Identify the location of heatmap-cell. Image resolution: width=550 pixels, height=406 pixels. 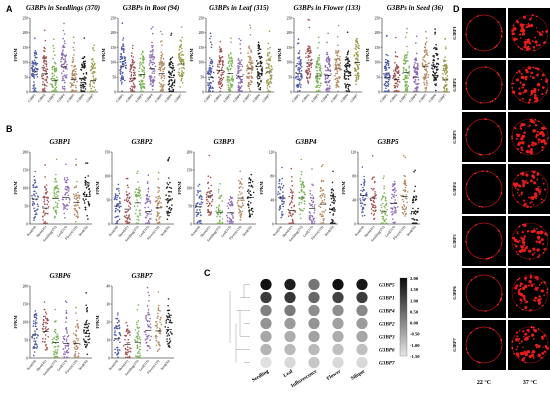
(266, 362).